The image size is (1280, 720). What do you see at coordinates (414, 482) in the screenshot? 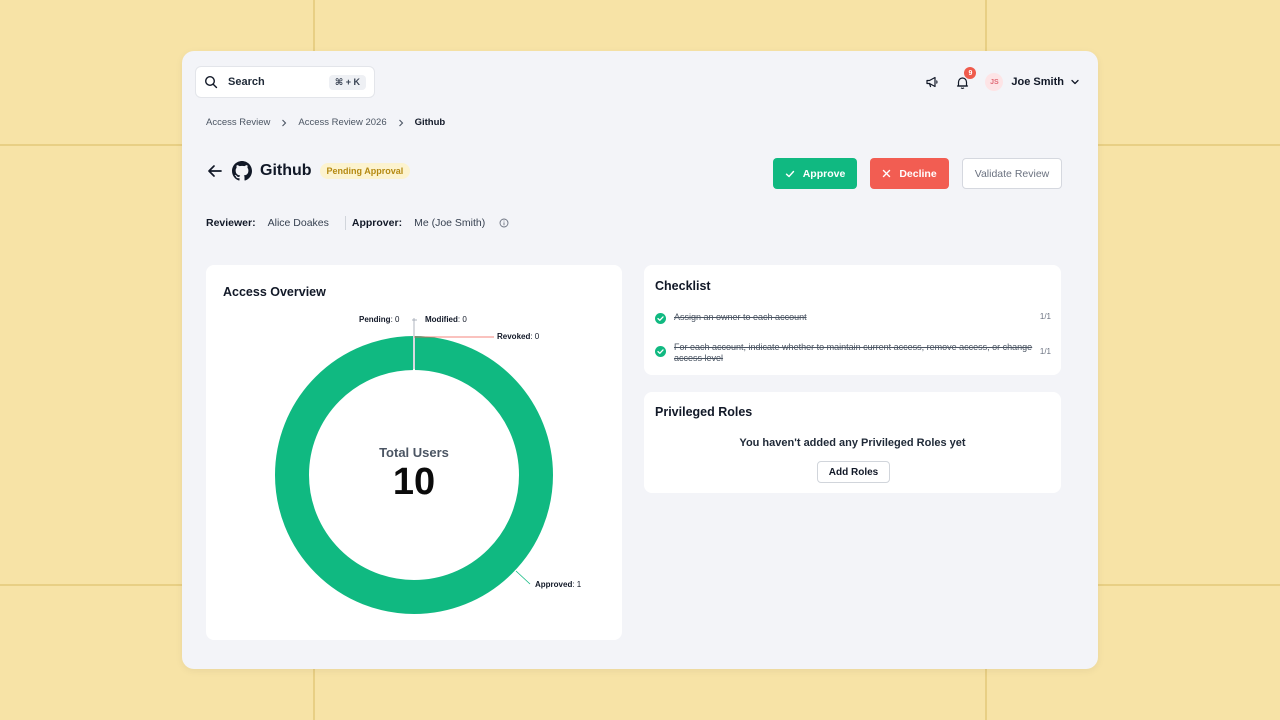
I see `total-users-value: 10` at bounding box center [414, 482].